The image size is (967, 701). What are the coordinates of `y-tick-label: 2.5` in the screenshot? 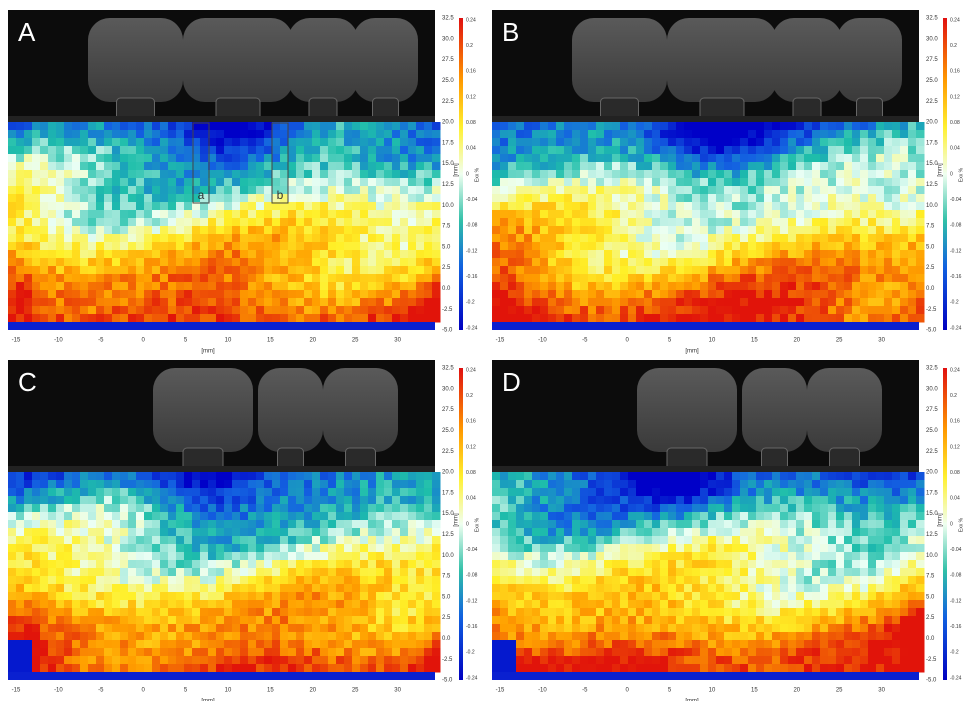 It's located at (930, 268).